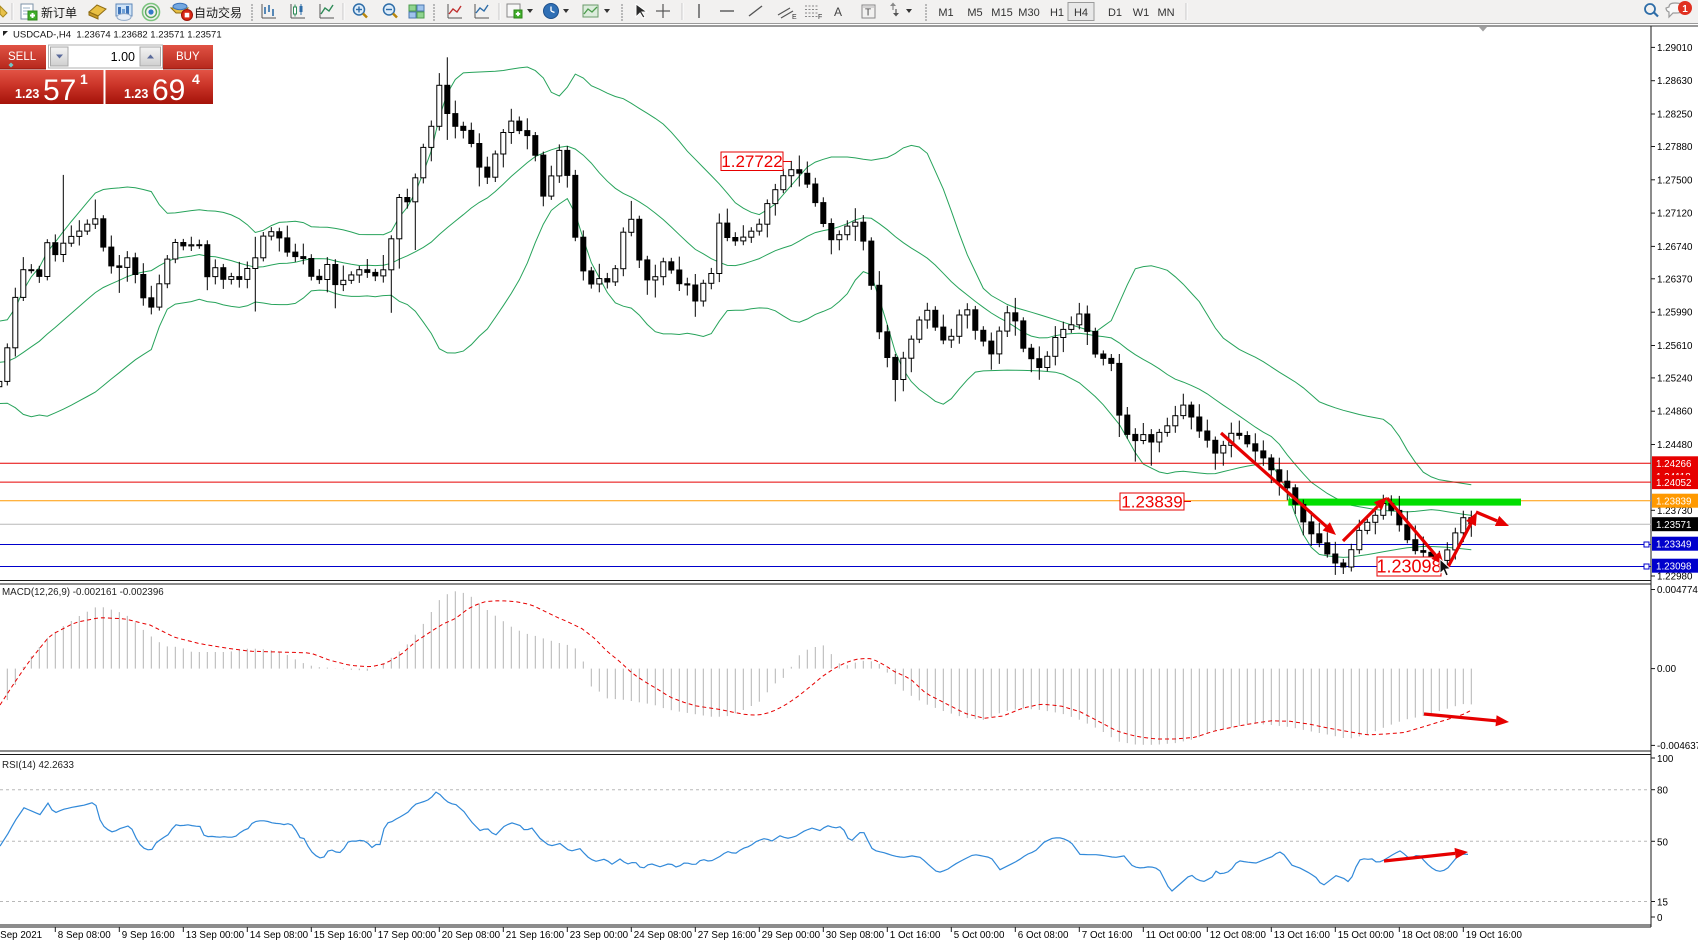 Image resolution: width=1698 pixels, height=942 pixels. Describe the element at coordinates (168, 90) in the screenshot. I see `svg-text: 69` at that location.